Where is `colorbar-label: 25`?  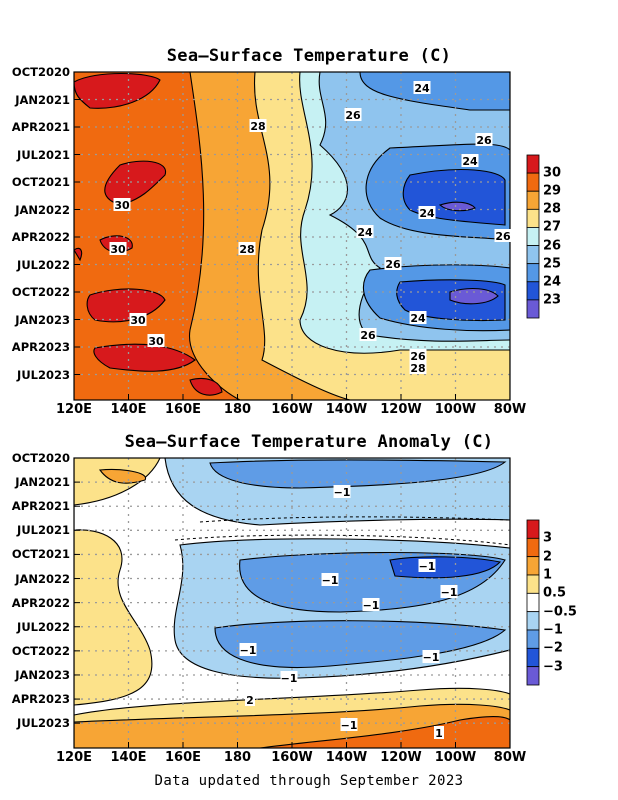 colorbar-label: 25 is located at coordinates (552, 264).